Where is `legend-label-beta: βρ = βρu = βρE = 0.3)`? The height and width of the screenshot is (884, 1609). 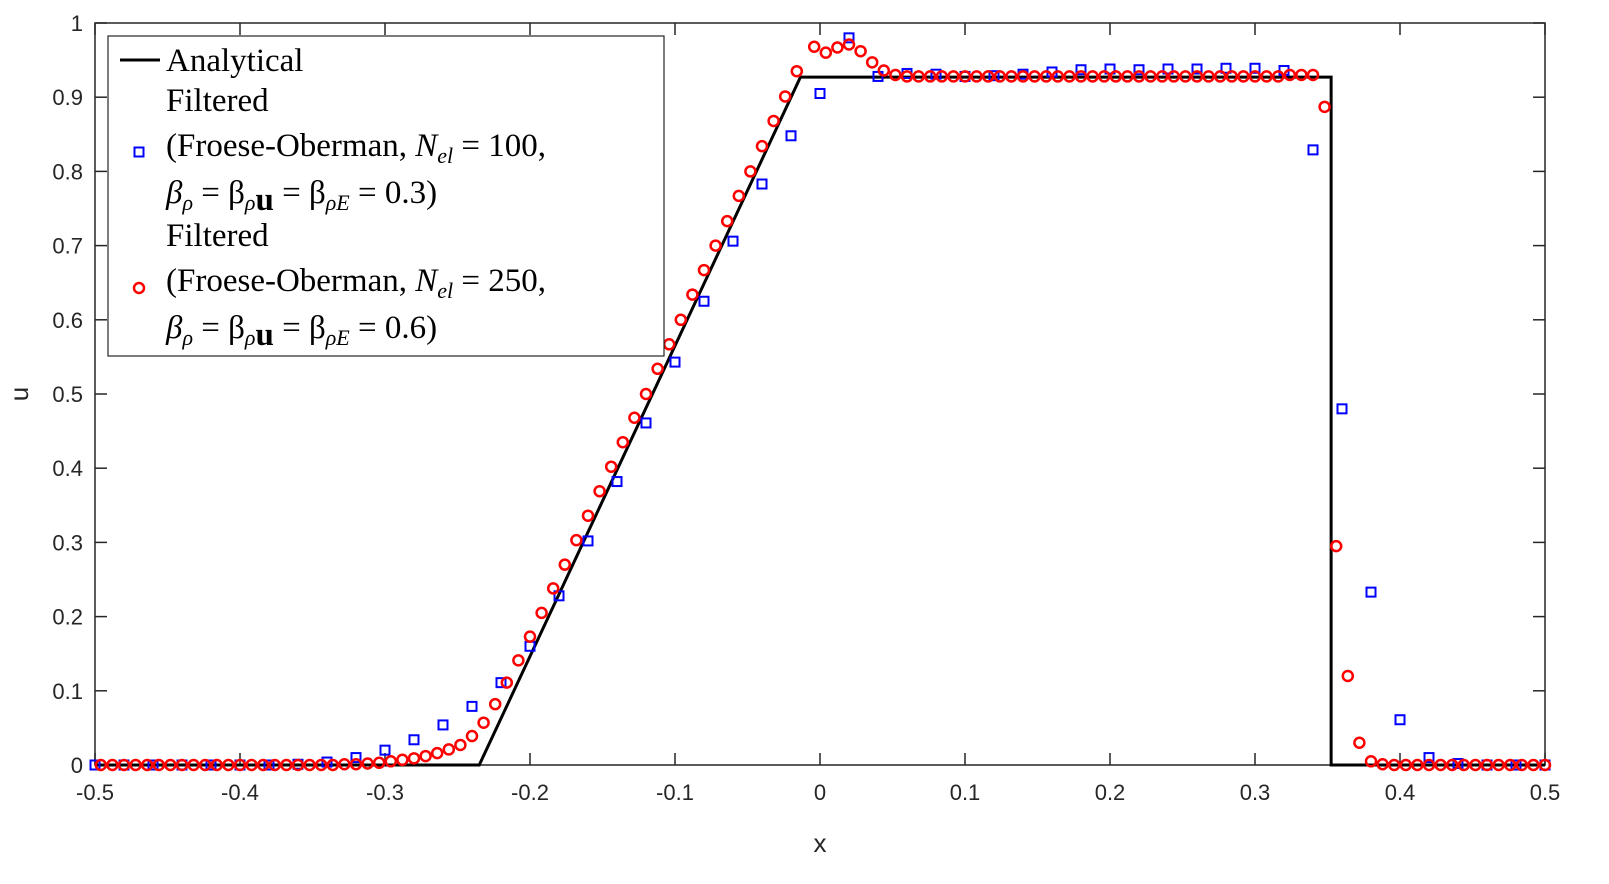
legend-label-beta: βρ = βρu = βρE = 0.3) is located at coordinates (301, 196).